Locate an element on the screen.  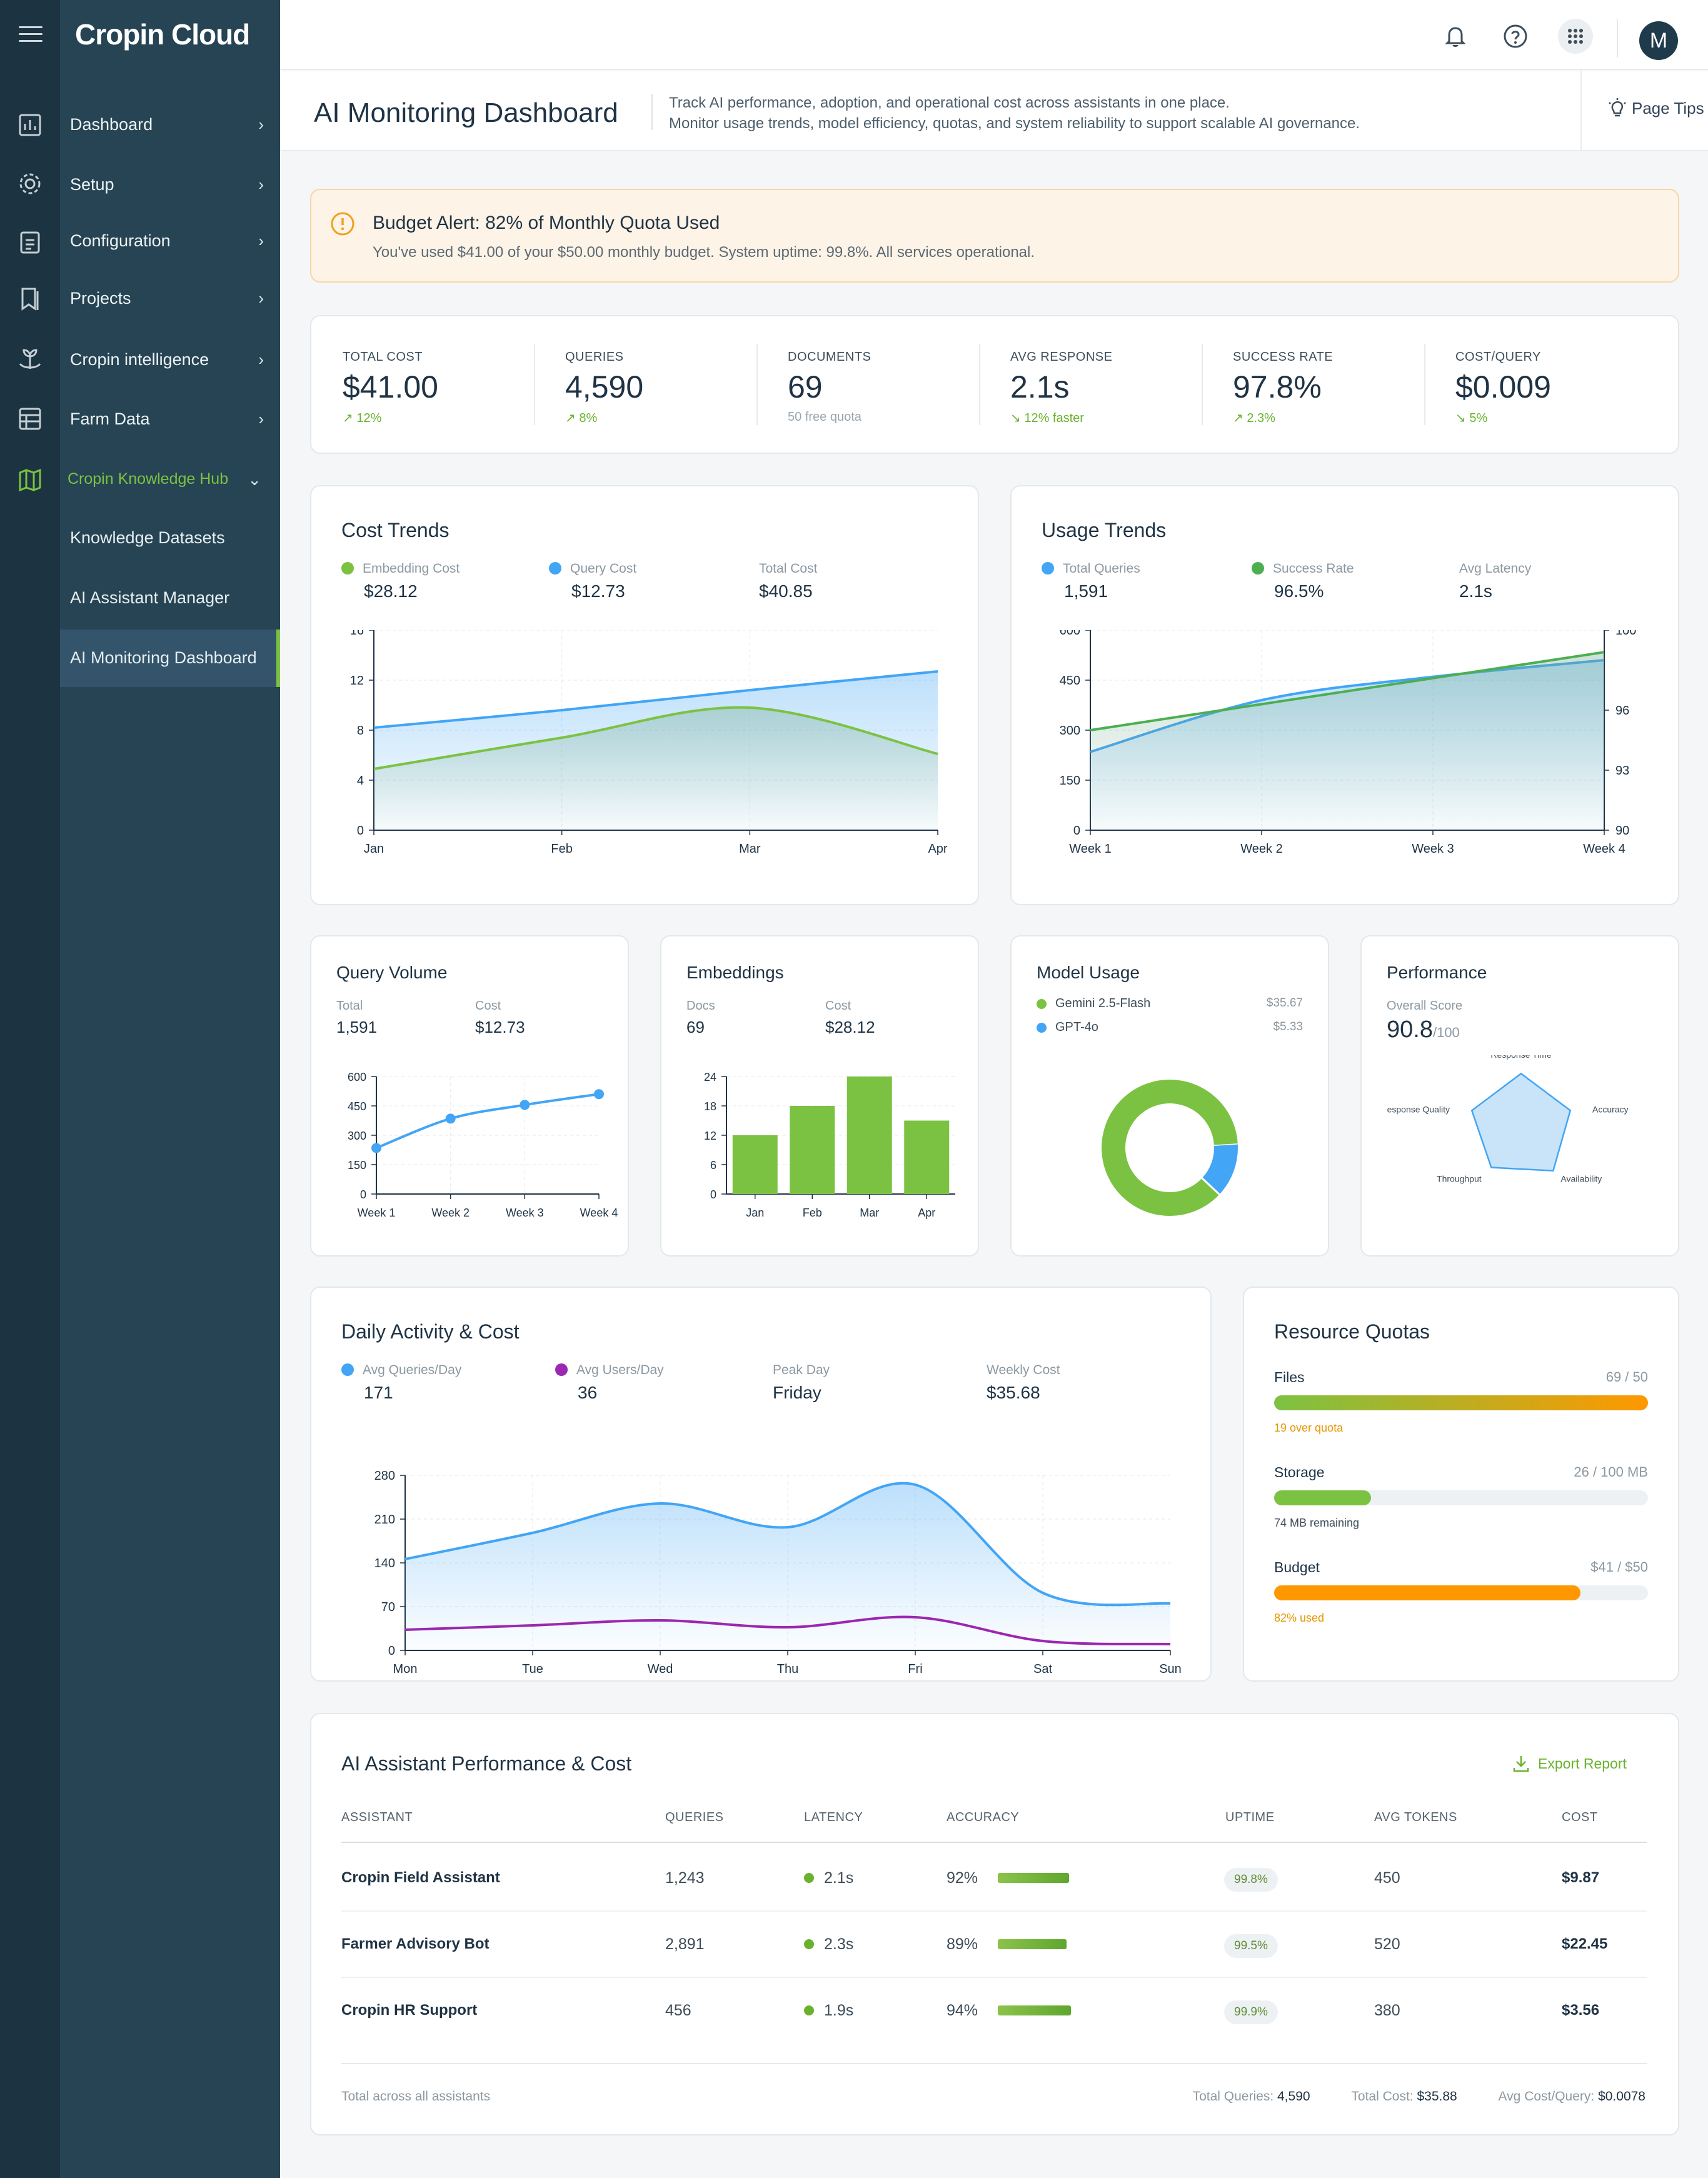
quota-value: 26 / 100 MB is located at coordinates (1611, 1472).